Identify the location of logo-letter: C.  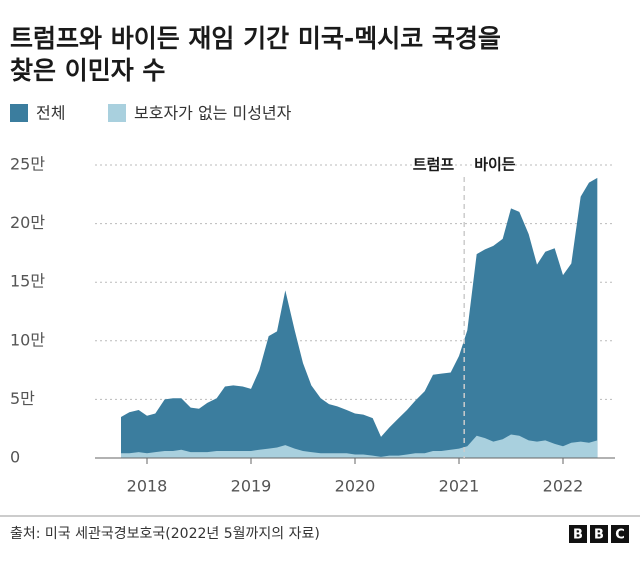
(620, 535).